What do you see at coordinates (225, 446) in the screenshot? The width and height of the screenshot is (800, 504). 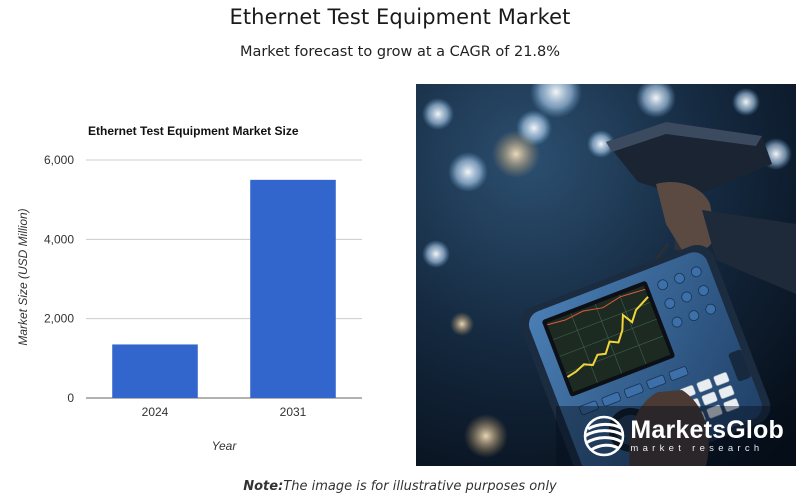 I see `x-axis-label: Year` at bounding box center [225, 446].